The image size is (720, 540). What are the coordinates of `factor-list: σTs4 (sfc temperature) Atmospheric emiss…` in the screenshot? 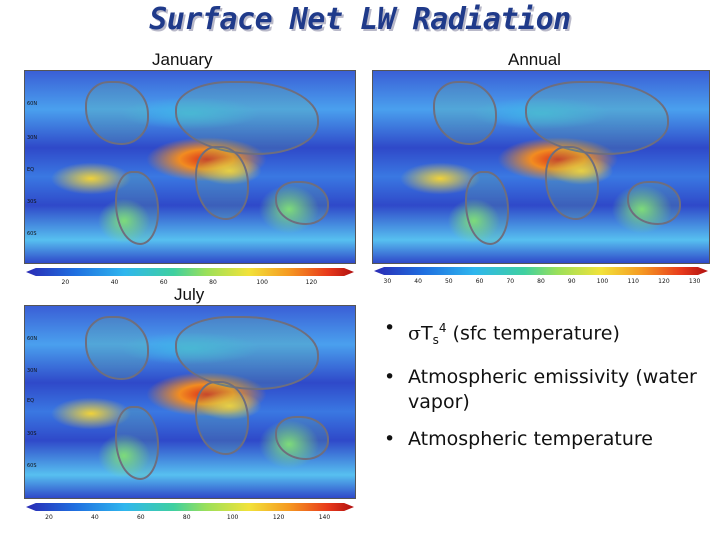 It's located at (547, 390).